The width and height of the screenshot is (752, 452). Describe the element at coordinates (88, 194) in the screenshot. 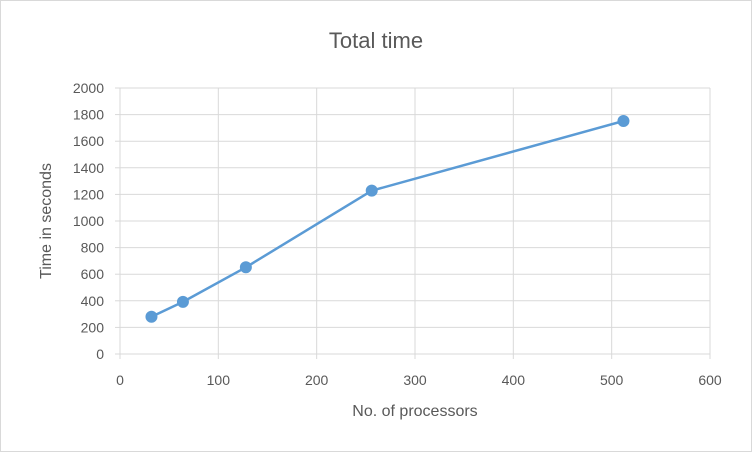

I see `y-tick-label: 1200` at that location.